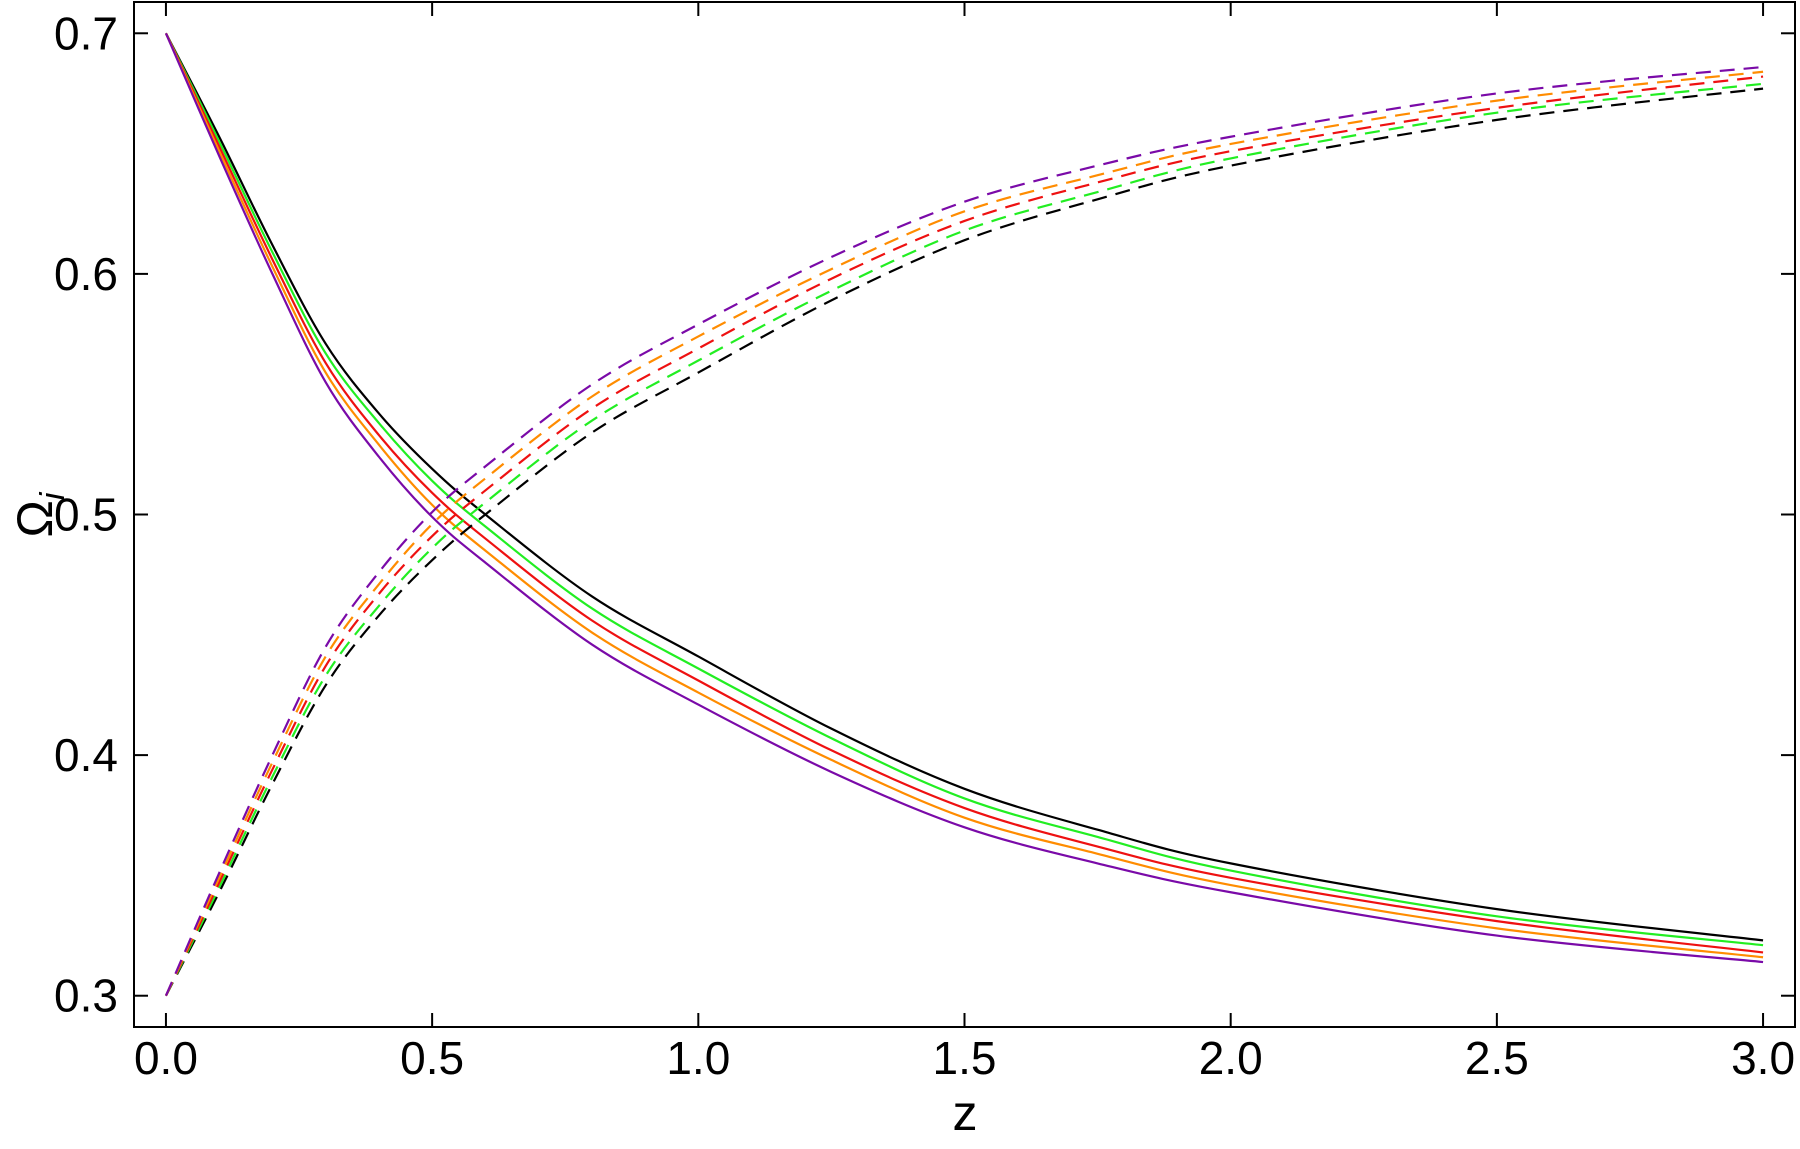 This screenshot has height=1149, width=1800. I want to click on x-tick-label: 0.5, so click(432, 1058).